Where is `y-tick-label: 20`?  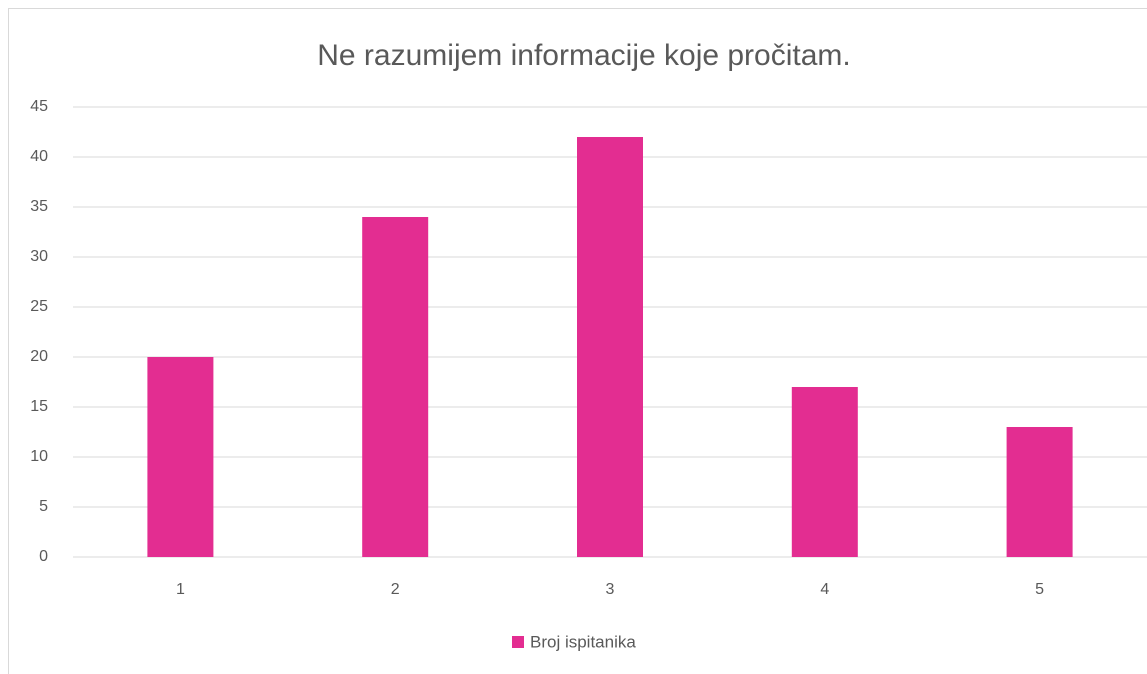
y-tick-label: 20 is located at coordinates (39, 356).